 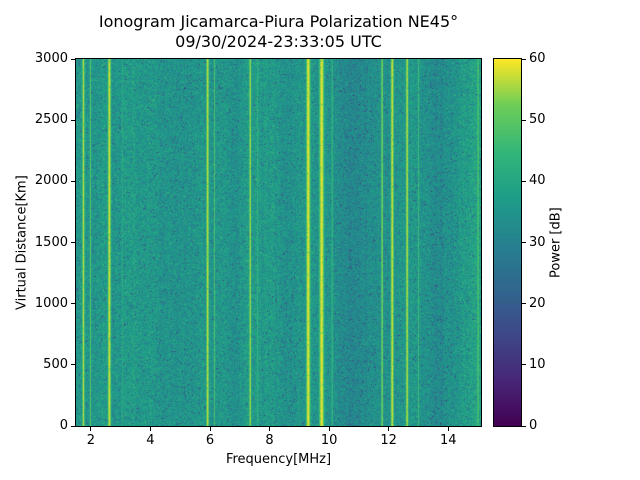 I want to click on x-tick-label: 6, so click(x=210, y=440).